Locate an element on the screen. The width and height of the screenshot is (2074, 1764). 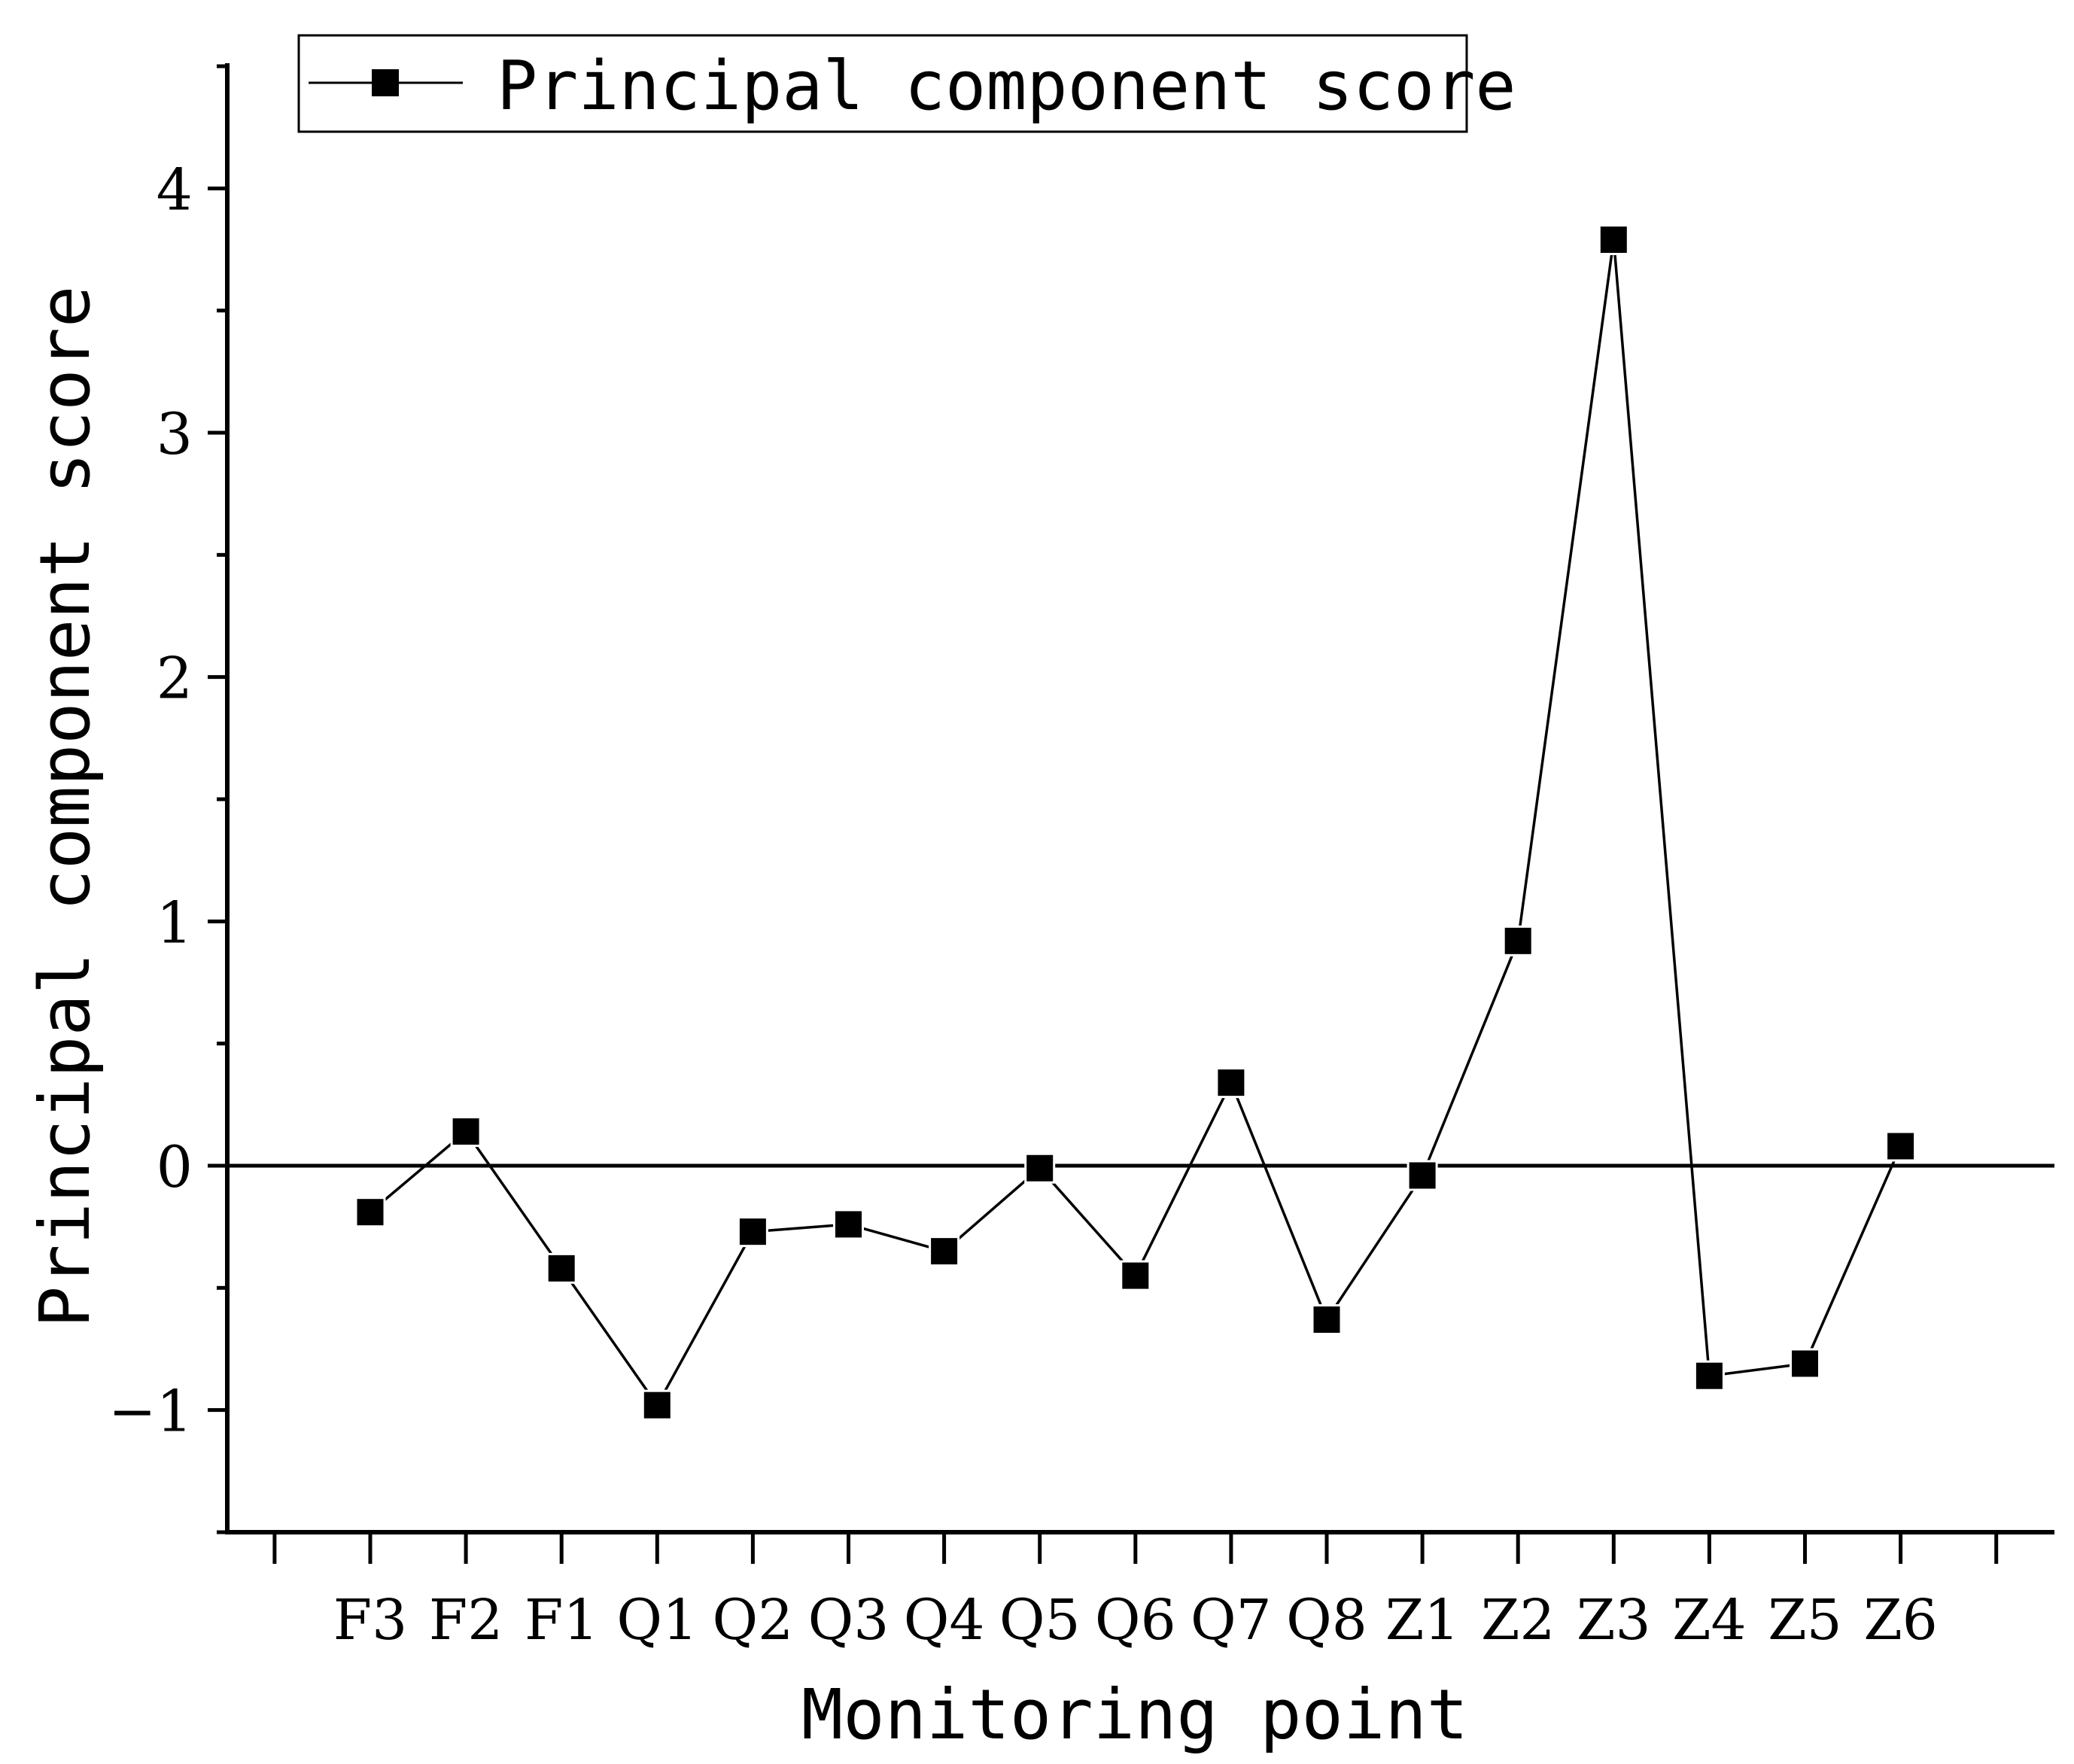
data-point-q2 is located at coordinates (752, 1232).